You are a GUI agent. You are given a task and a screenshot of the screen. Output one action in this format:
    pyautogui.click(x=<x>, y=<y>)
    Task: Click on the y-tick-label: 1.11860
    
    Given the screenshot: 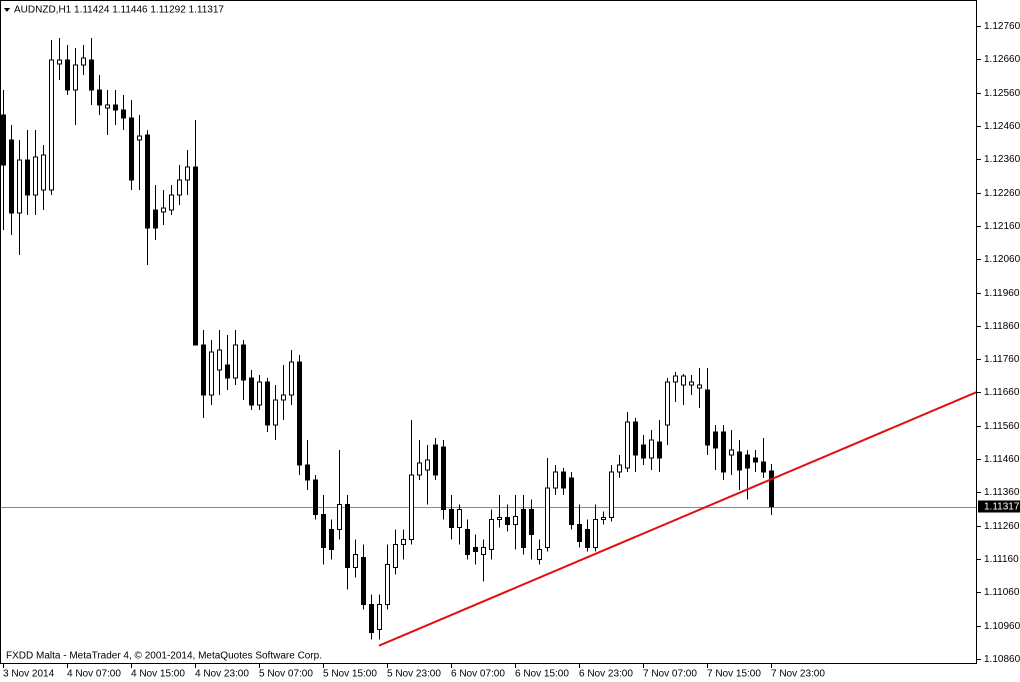 What is the action you would take?
    pyautogui.click(x=1002, y=326)
    